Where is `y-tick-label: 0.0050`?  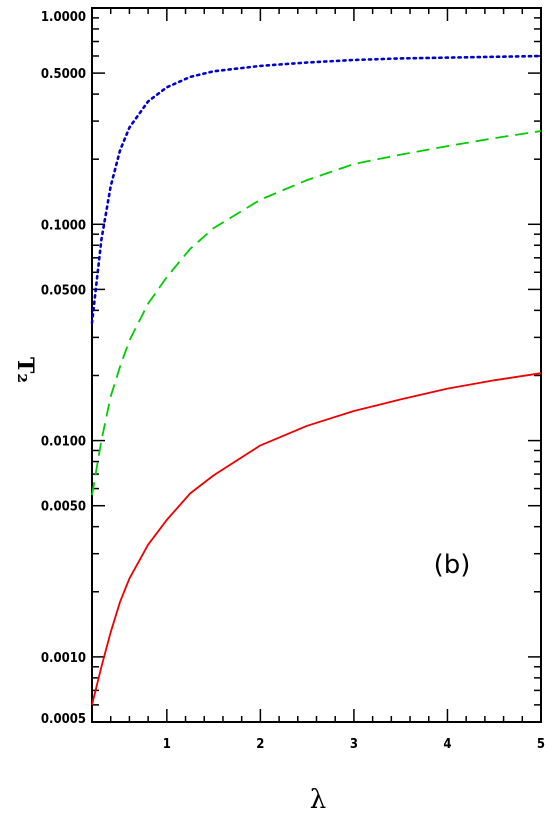 y-tick-label: 0.0050 is located at coordinates (63, 507).